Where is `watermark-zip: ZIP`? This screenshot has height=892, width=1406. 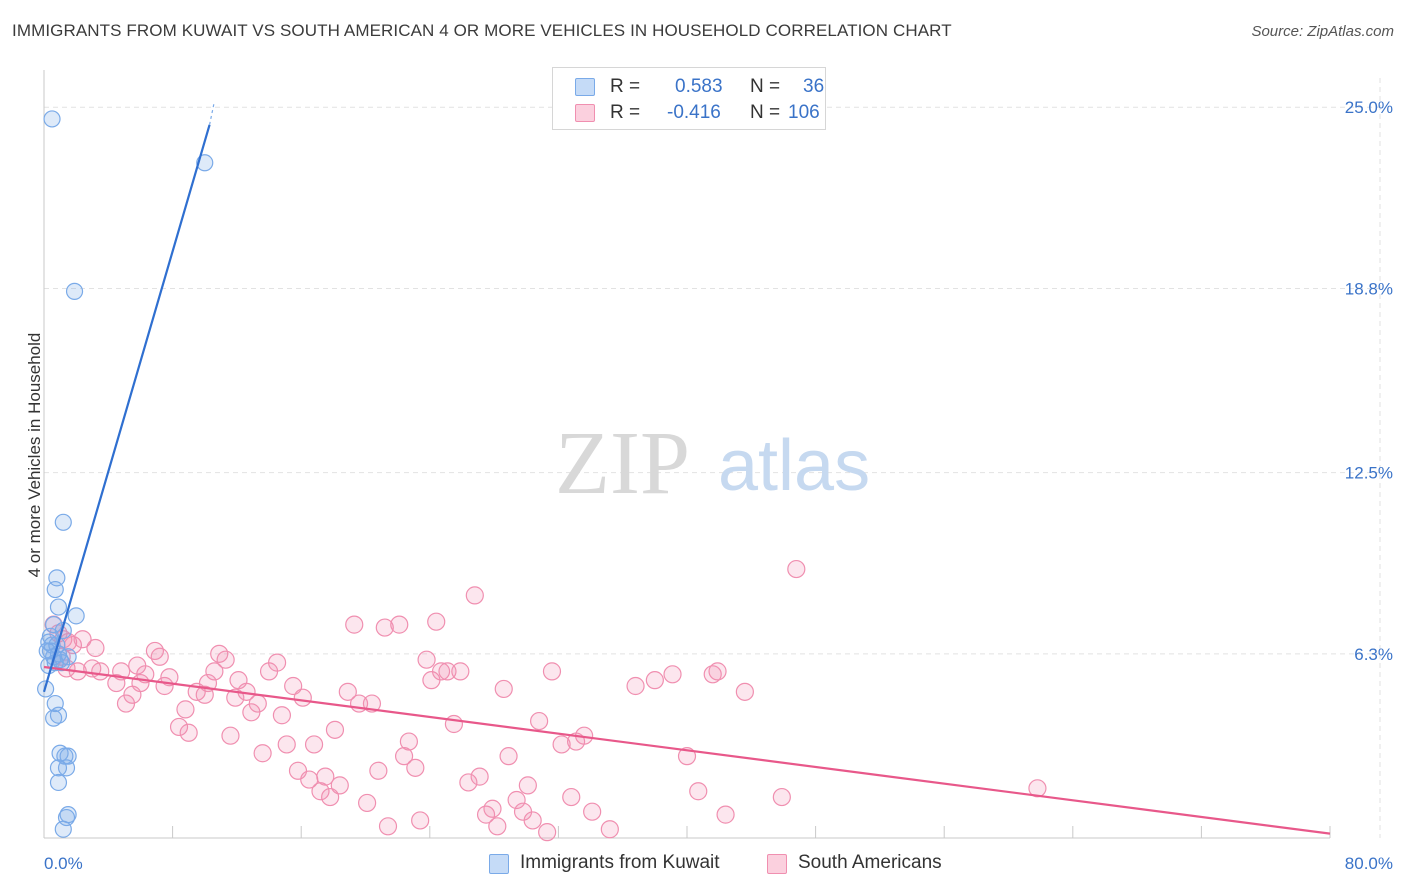 watermark-zip: ZIP is located at coordinates (622, 463).